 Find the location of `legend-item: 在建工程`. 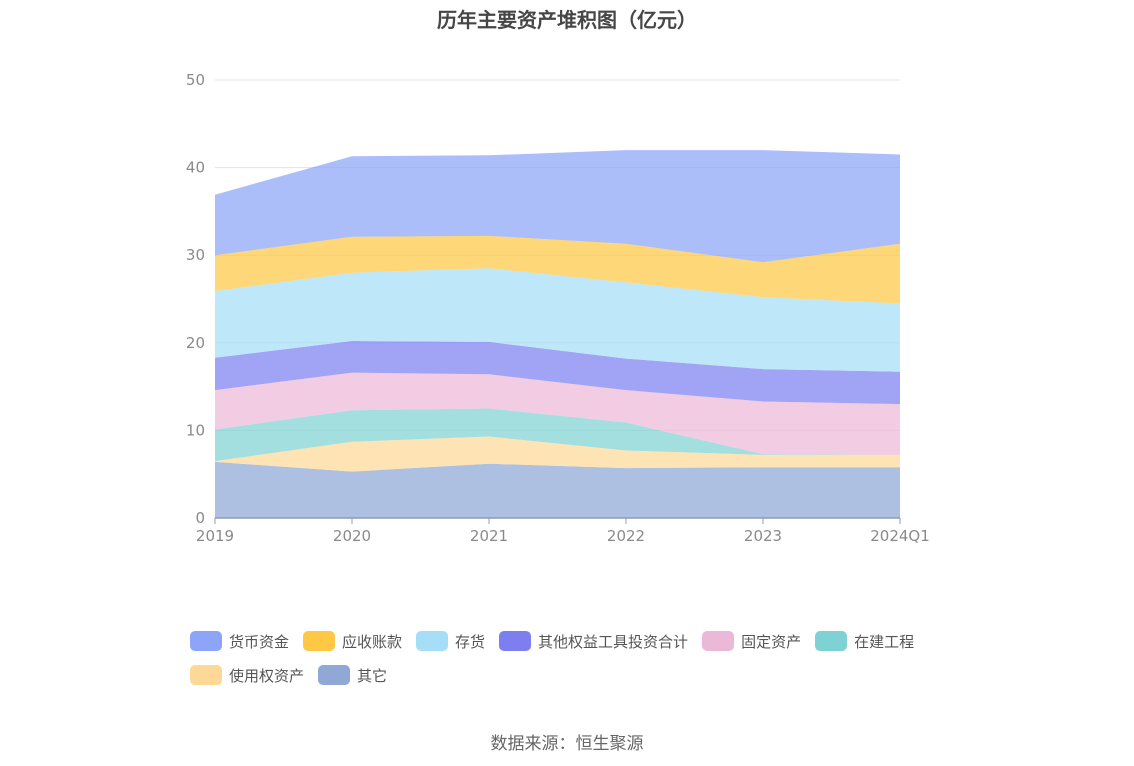

legend-item: 在建工程 is located at coordinates (864, 641).